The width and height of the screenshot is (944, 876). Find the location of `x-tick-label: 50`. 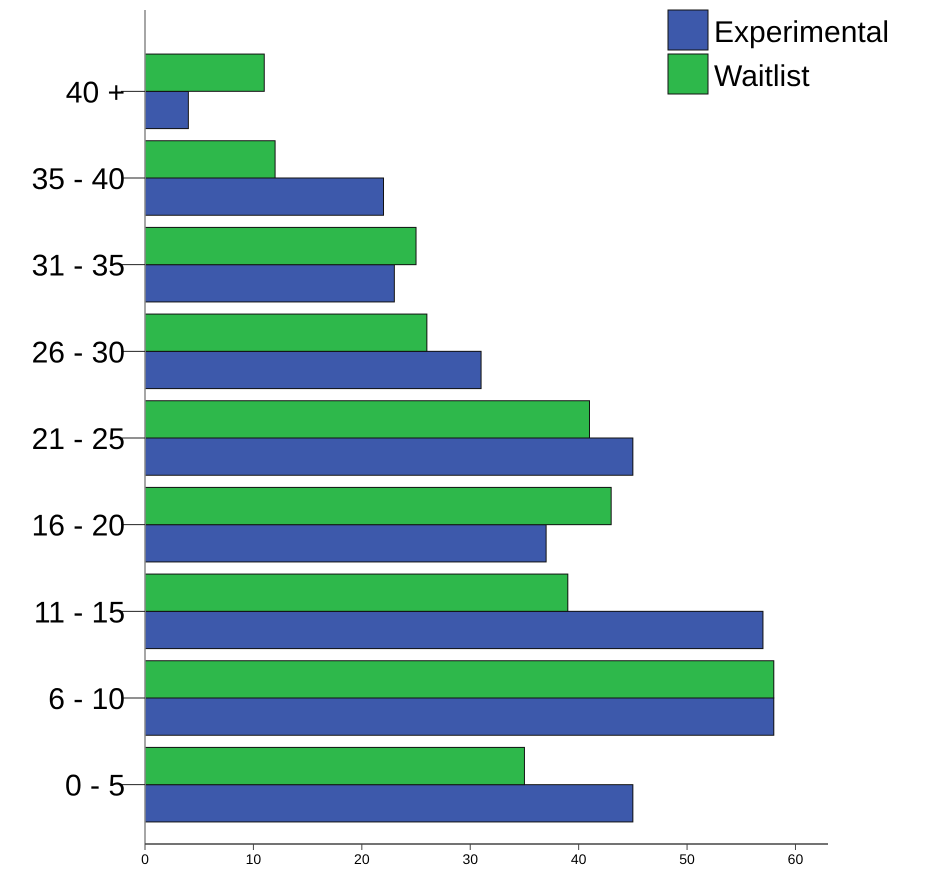

x-tick-label: 50 is located at coordinates (687, 859).